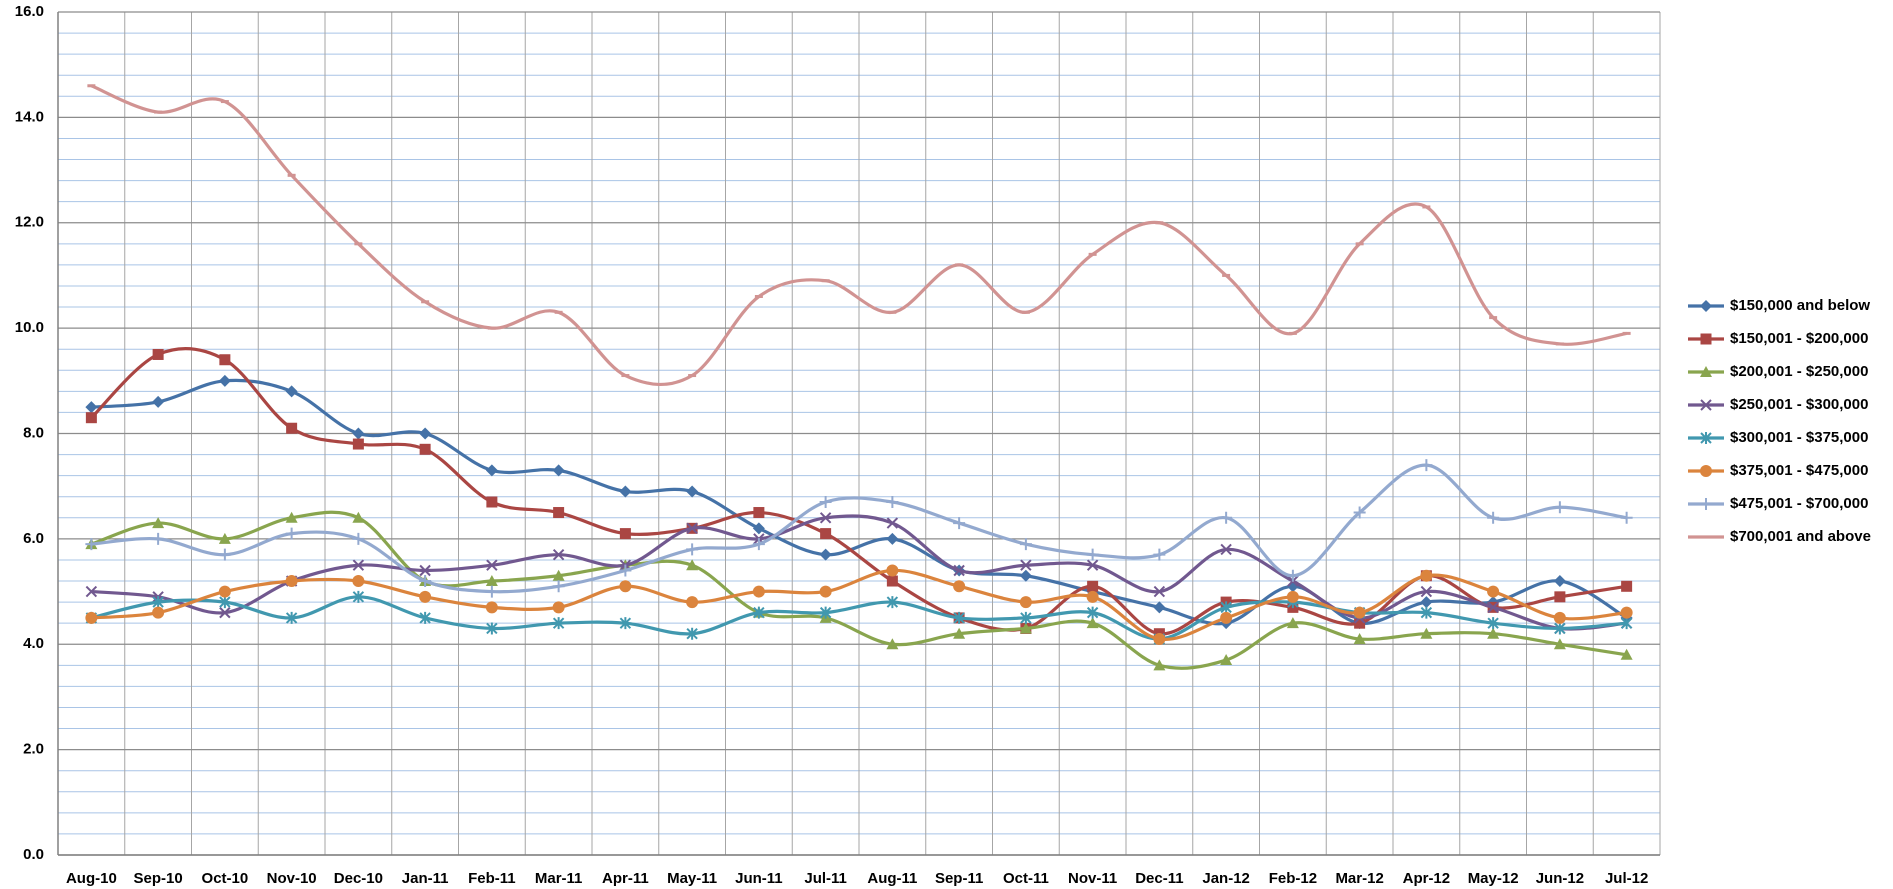  I want to click on x-tick-label: Apr-11, so click(625, 878).